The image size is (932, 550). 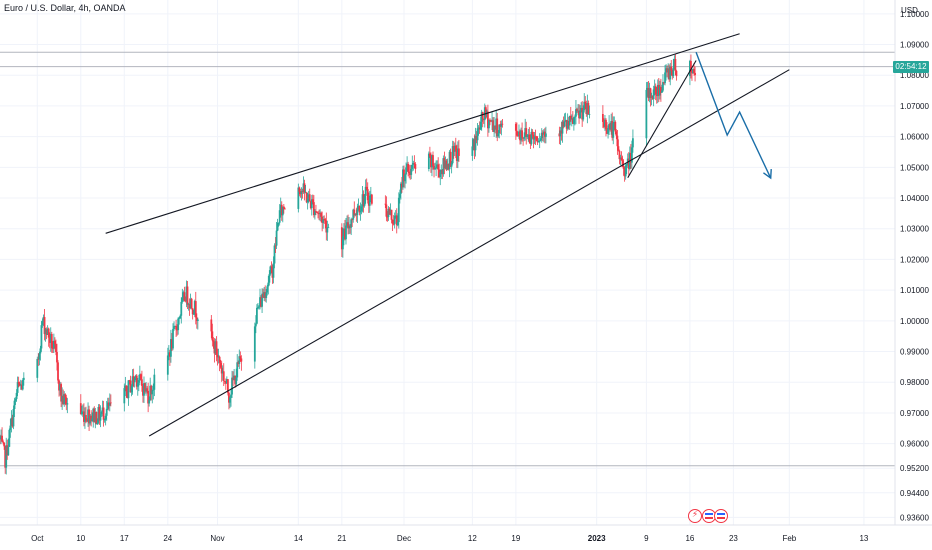 I want to click on us-flag-icon, so click(x=721, y=516).